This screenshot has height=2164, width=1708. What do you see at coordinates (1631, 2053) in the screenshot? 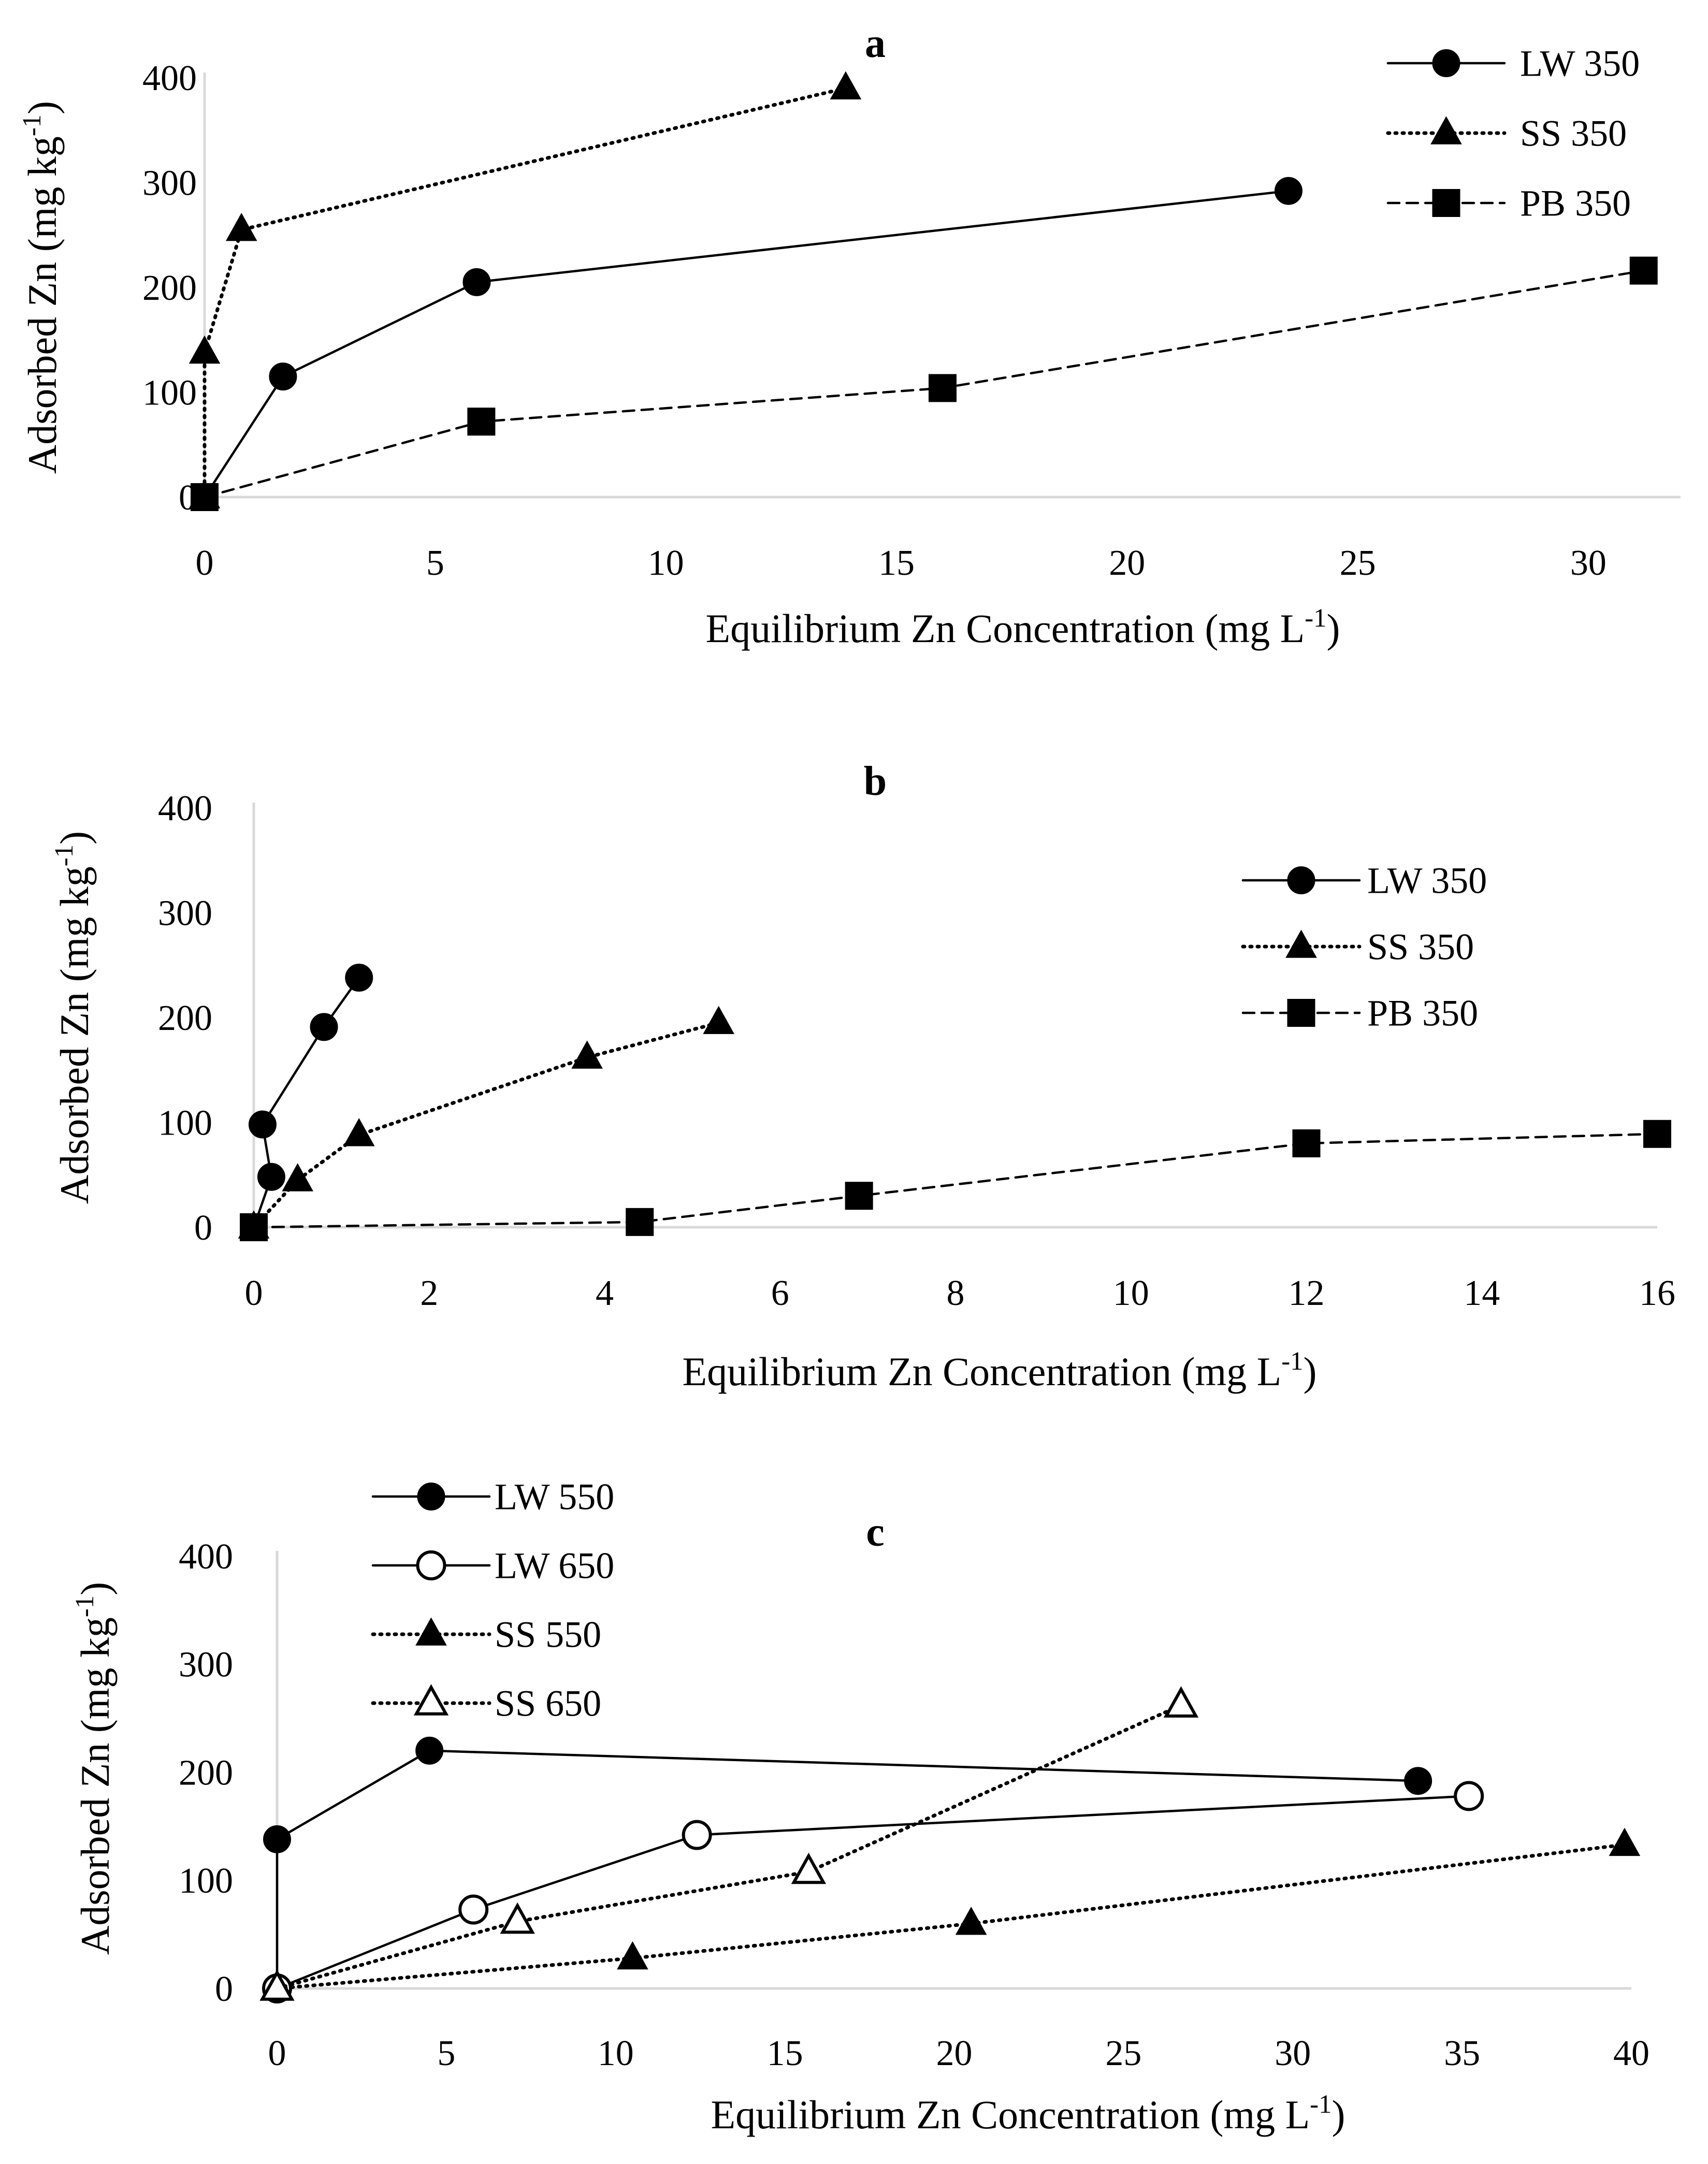
I see `x-tick-label: 40` at bounding box center [1631, 2053].